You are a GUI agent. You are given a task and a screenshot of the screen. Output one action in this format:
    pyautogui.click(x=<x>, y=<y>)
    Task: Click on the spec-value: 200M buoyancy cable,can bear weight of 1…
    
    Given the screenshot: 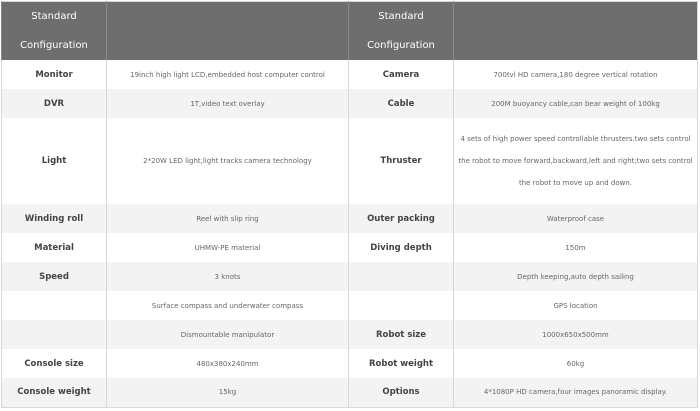 What is the action you would take?
    pyautogui.click(x=575, y=103)
    